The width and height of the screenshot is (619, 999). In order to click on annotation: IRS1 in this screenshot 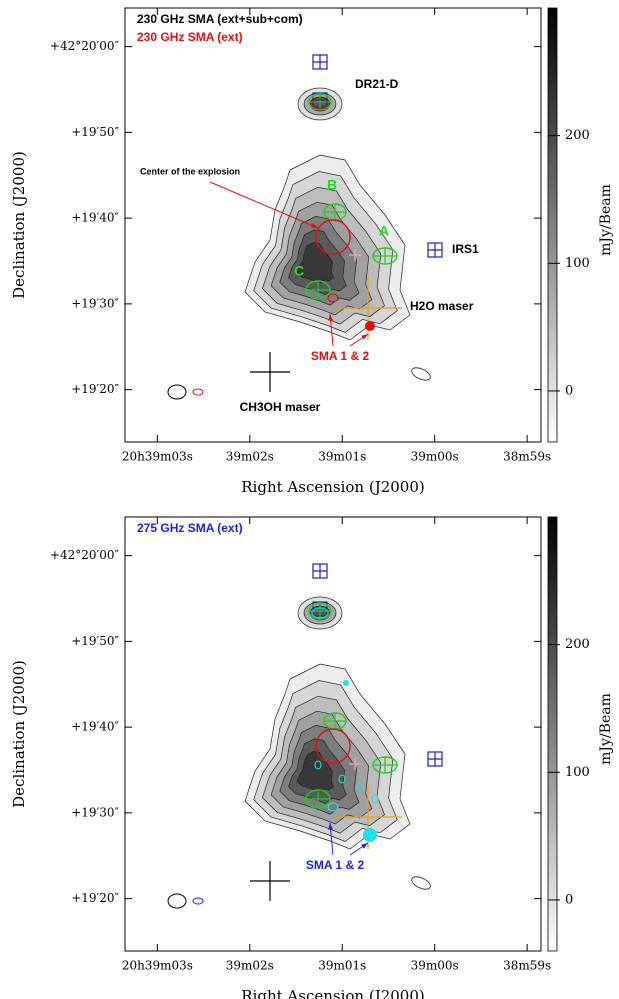, I will do `click(465, 249)`.